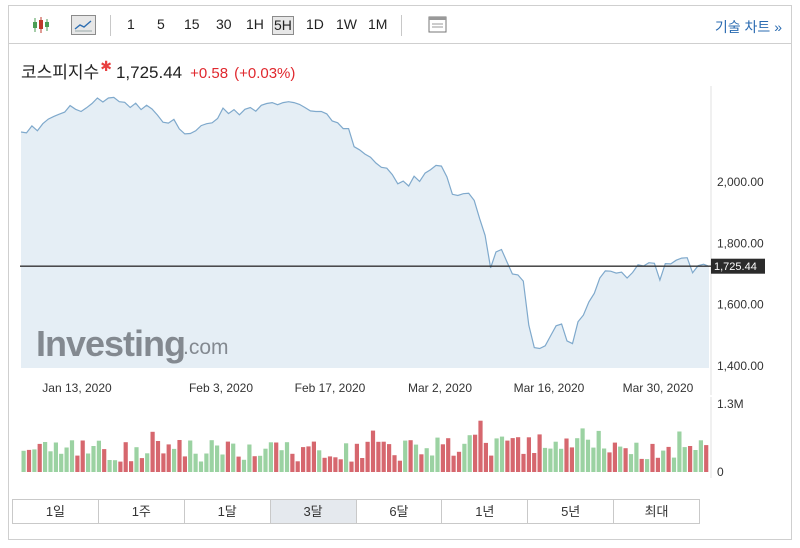 The width and height of the screenshot is (800, 548). I want to click on timeframe-5y: 5년, so click(571, 511).